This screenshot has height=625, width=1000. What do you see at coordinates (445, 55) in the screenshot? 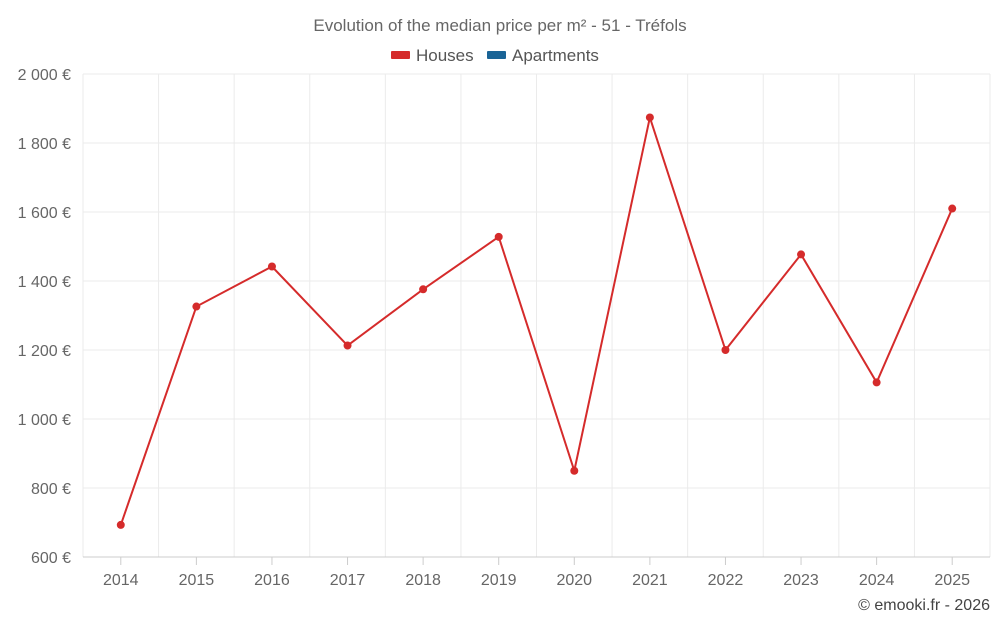
I see `legend-label-houses: Houses` at bounding box center [445, 55].